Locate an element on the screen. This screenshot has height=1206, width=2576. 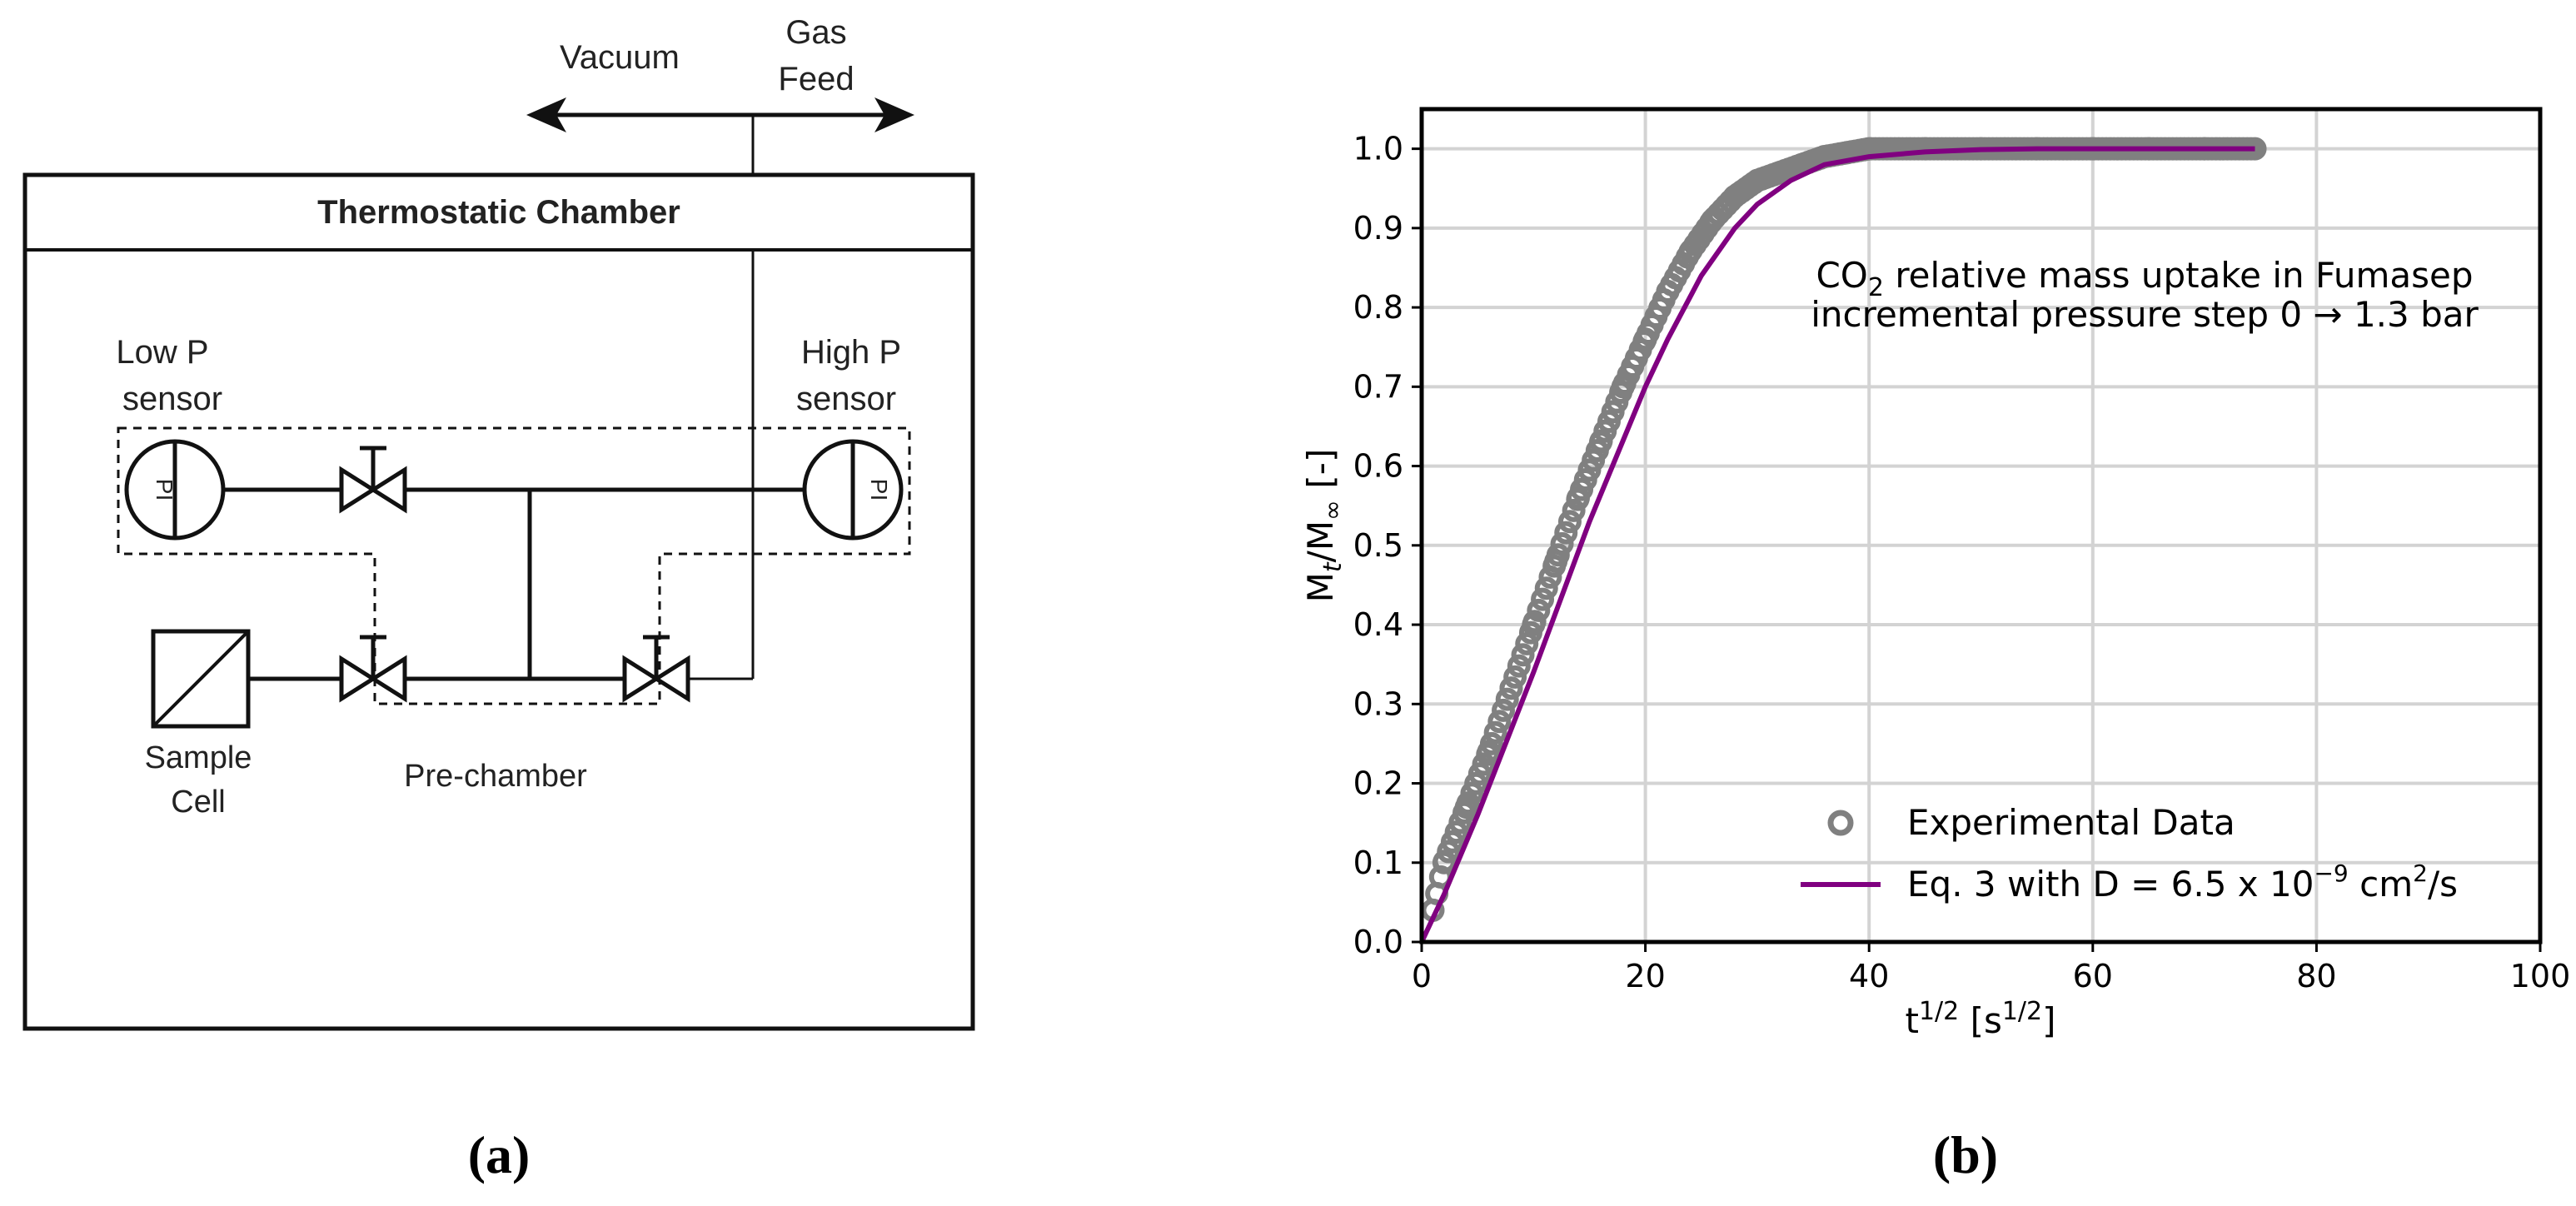
sample-cell is located at coordinates (201, 679).